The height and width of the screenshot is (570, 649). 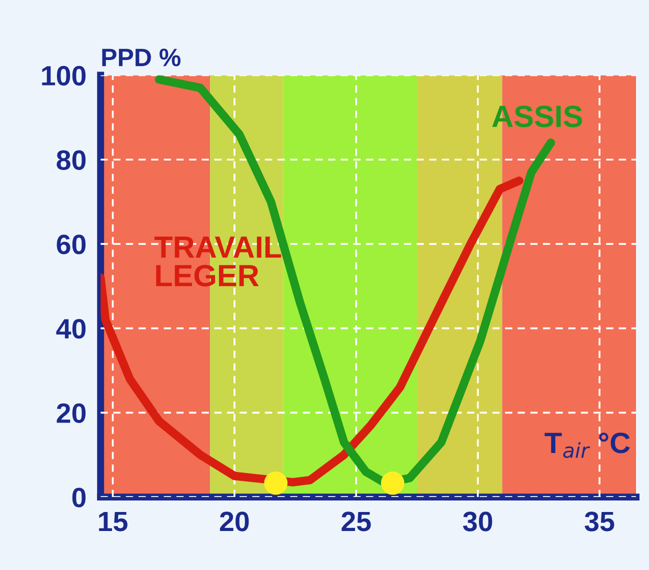 I want to click on y-tick-label: 40, so click(x=71, y=328).